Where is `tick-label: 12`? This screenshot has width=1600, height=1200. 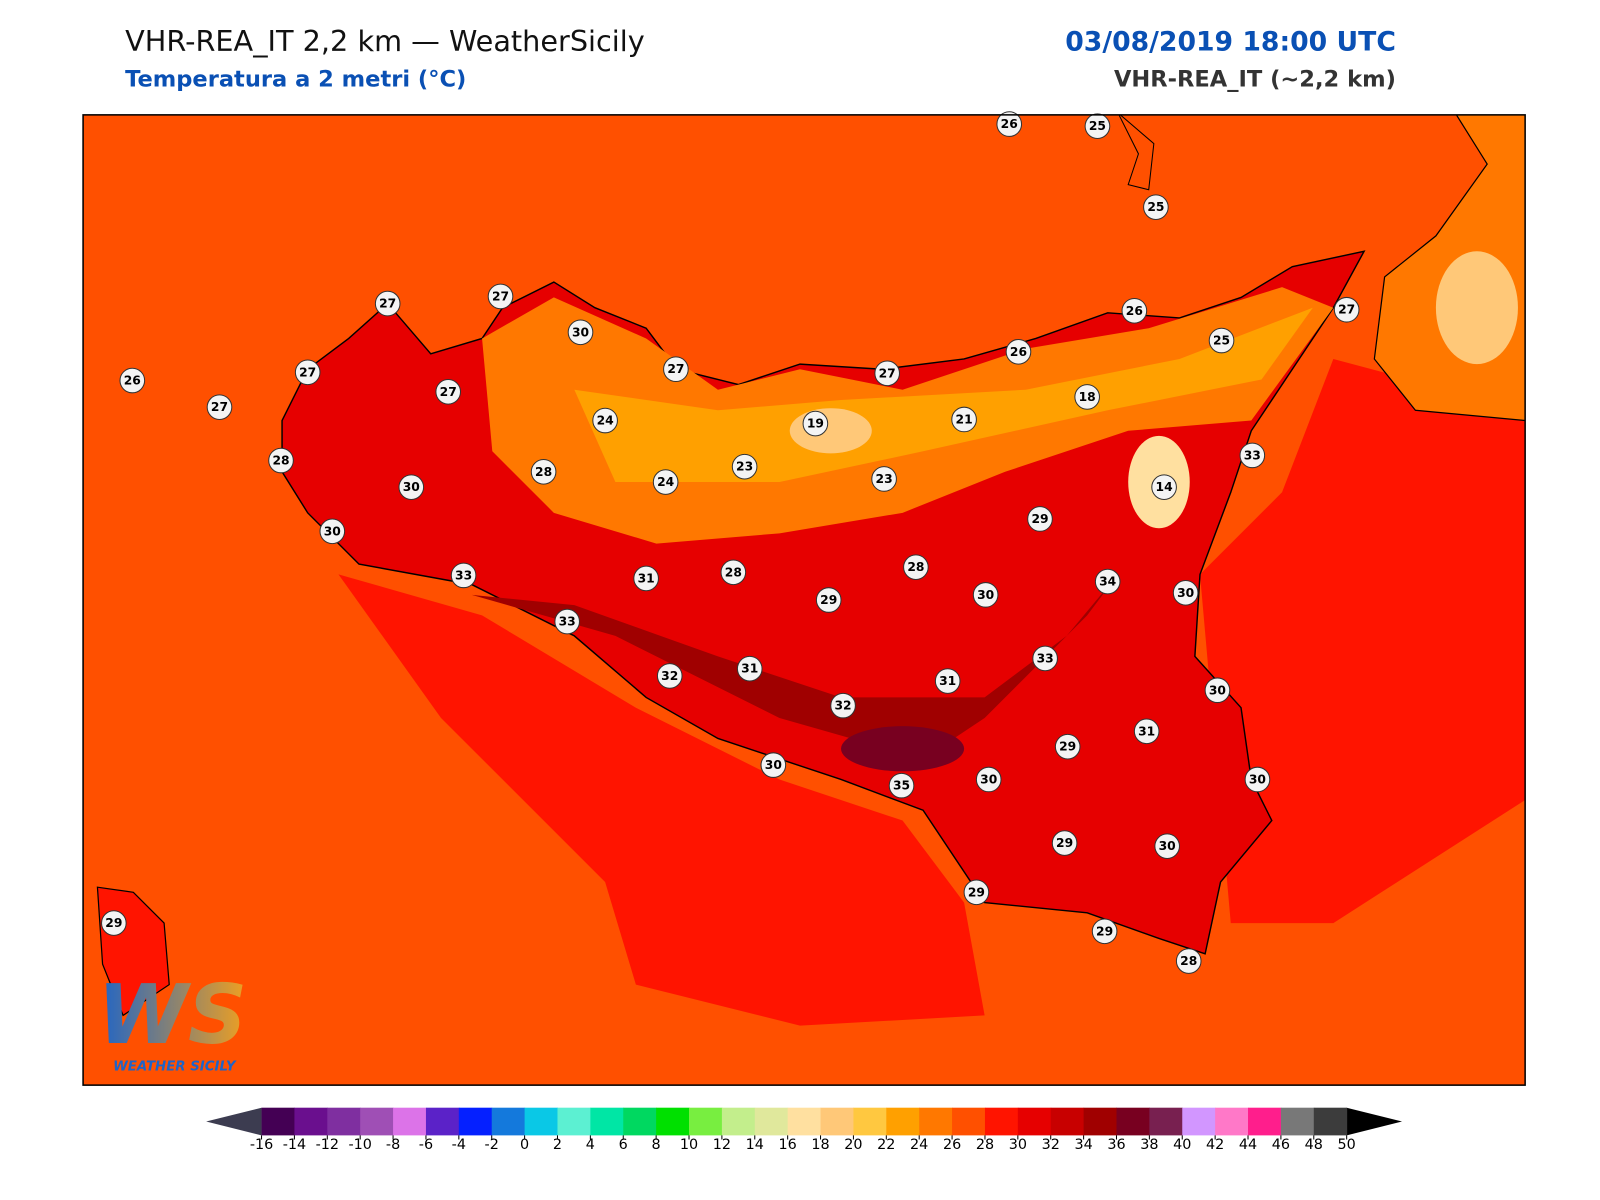
tick-label: 12 is located at coordinates (722, 1145).